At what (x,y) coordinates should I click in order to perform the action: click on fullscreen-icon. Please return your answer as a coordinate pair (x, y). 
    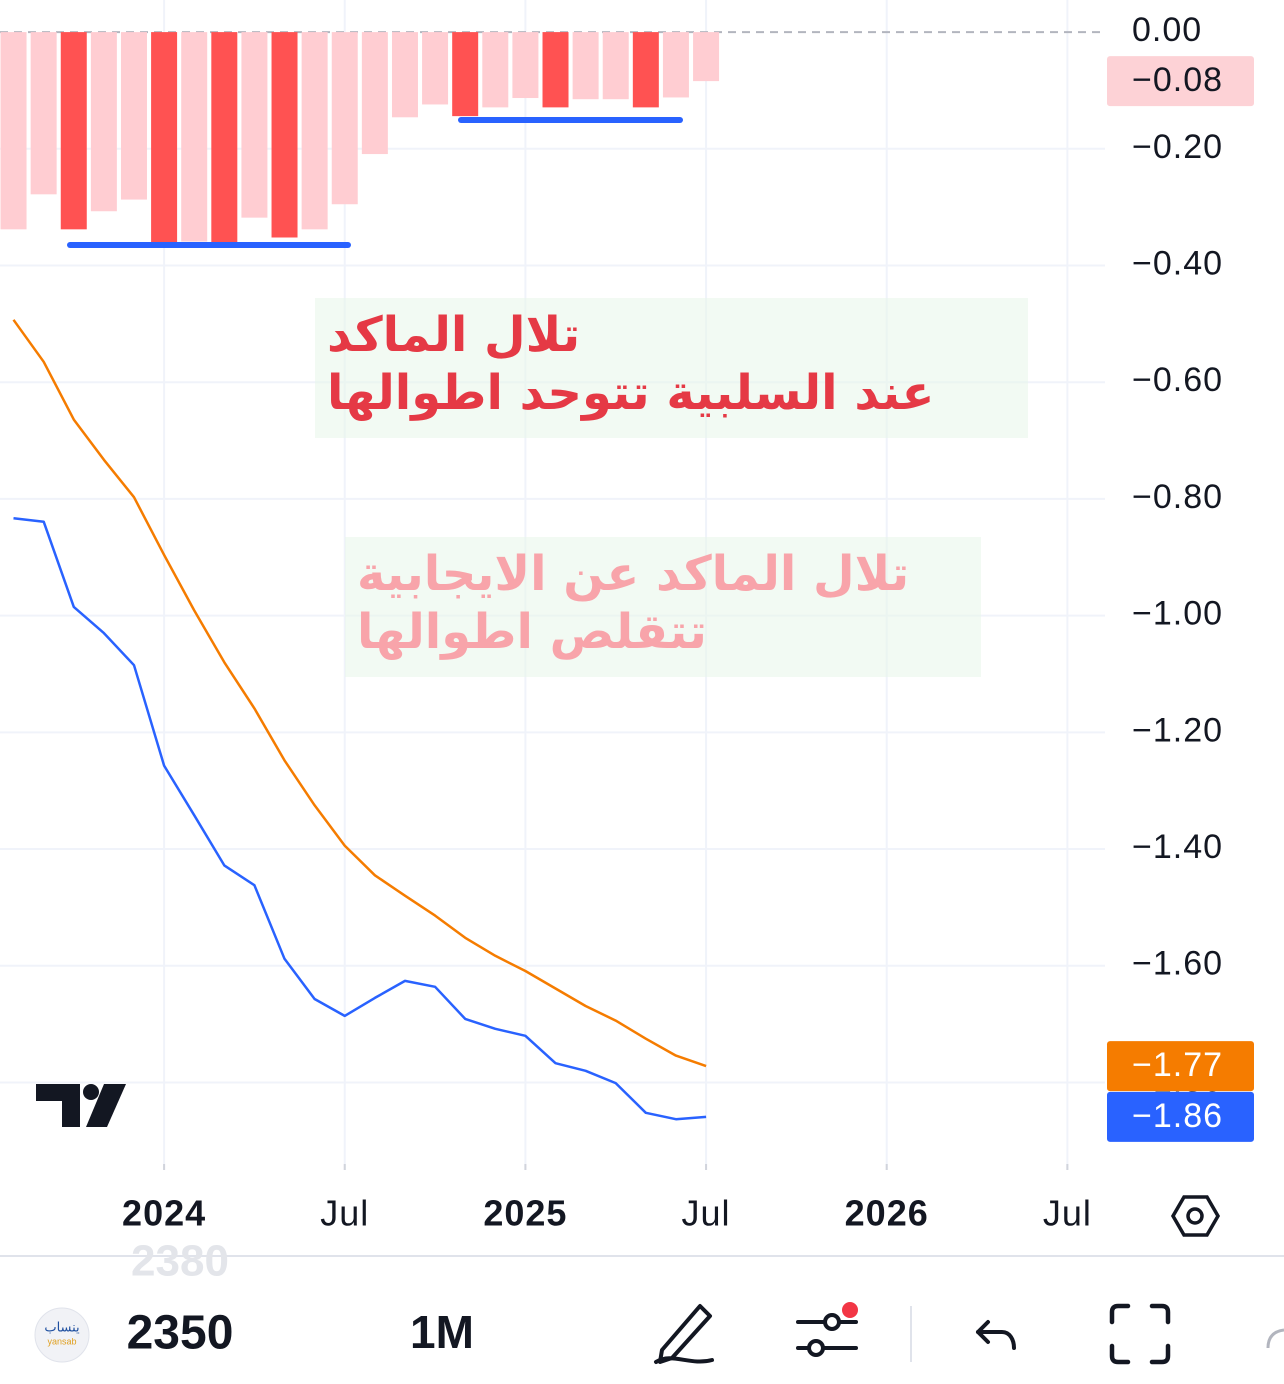
    Looking at the image, I should click on (1140, 1334).